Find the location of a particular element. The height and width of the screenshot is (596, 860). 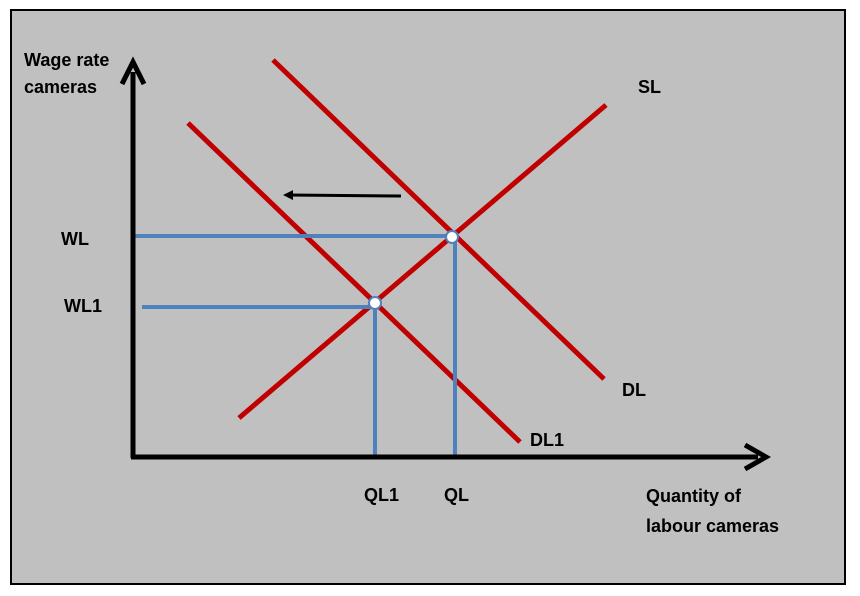

equilibrium-point-new is located at coordinates (375, 303).